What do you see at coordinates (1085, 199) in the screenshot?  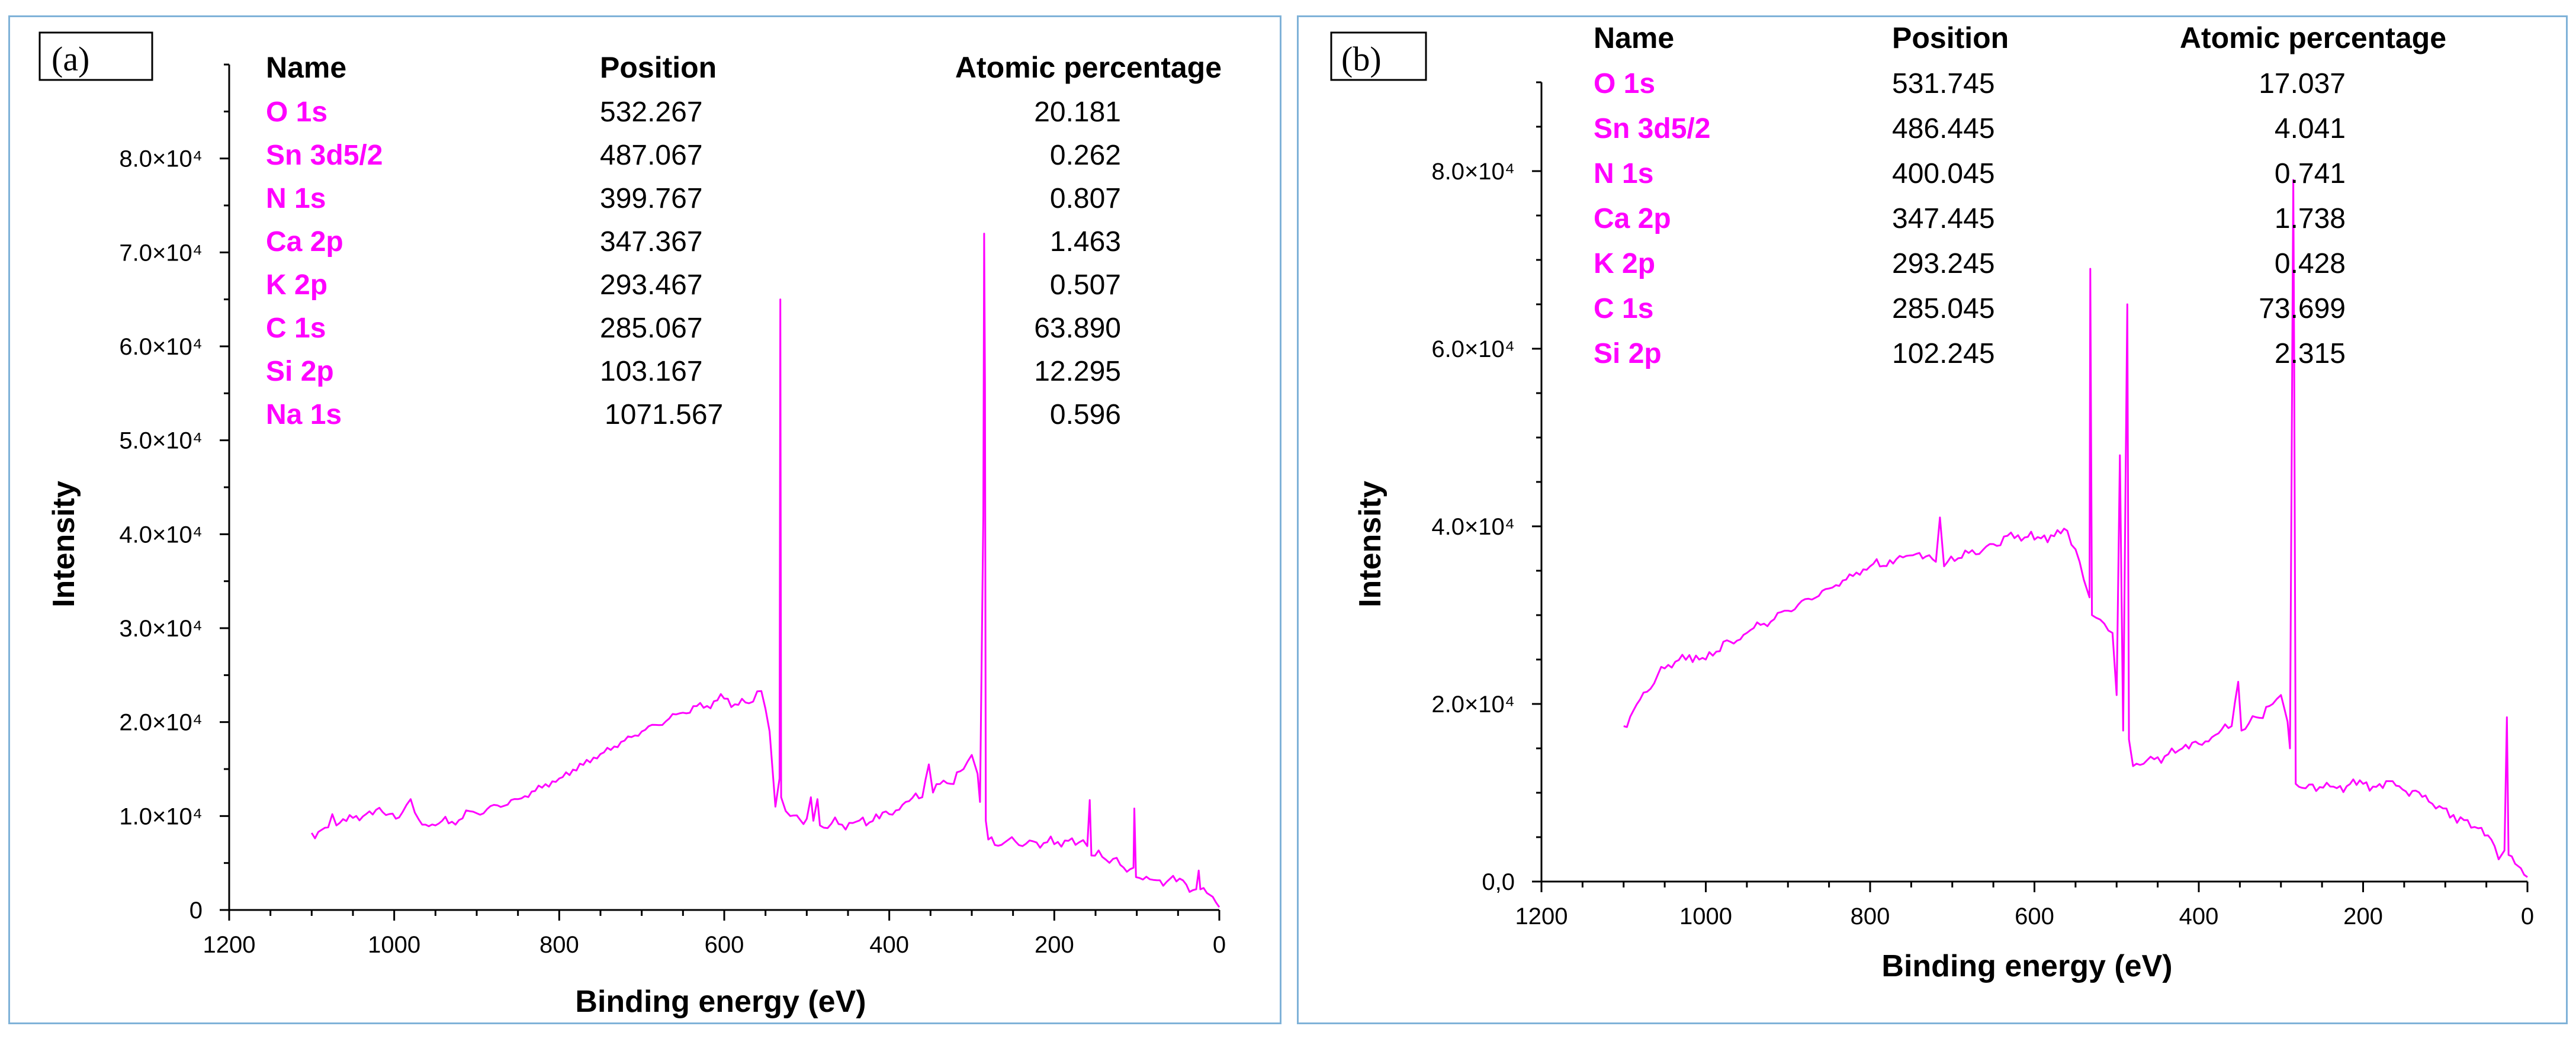 I see `table-cell-atomic-percentage: 0.807` at bounding box center [1085, 199].